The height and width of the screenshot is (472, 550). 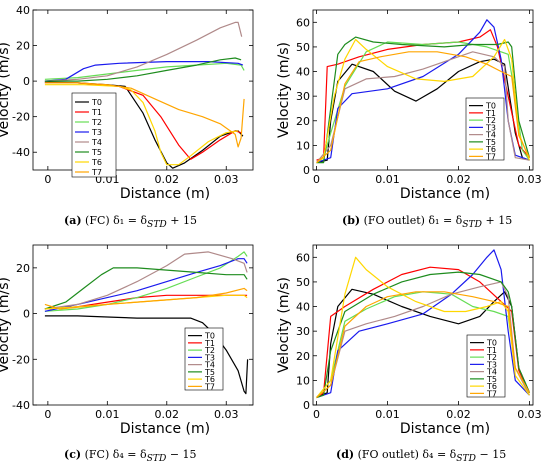 I want to click on panel-1-series-t2, so click(x=144, y=71).